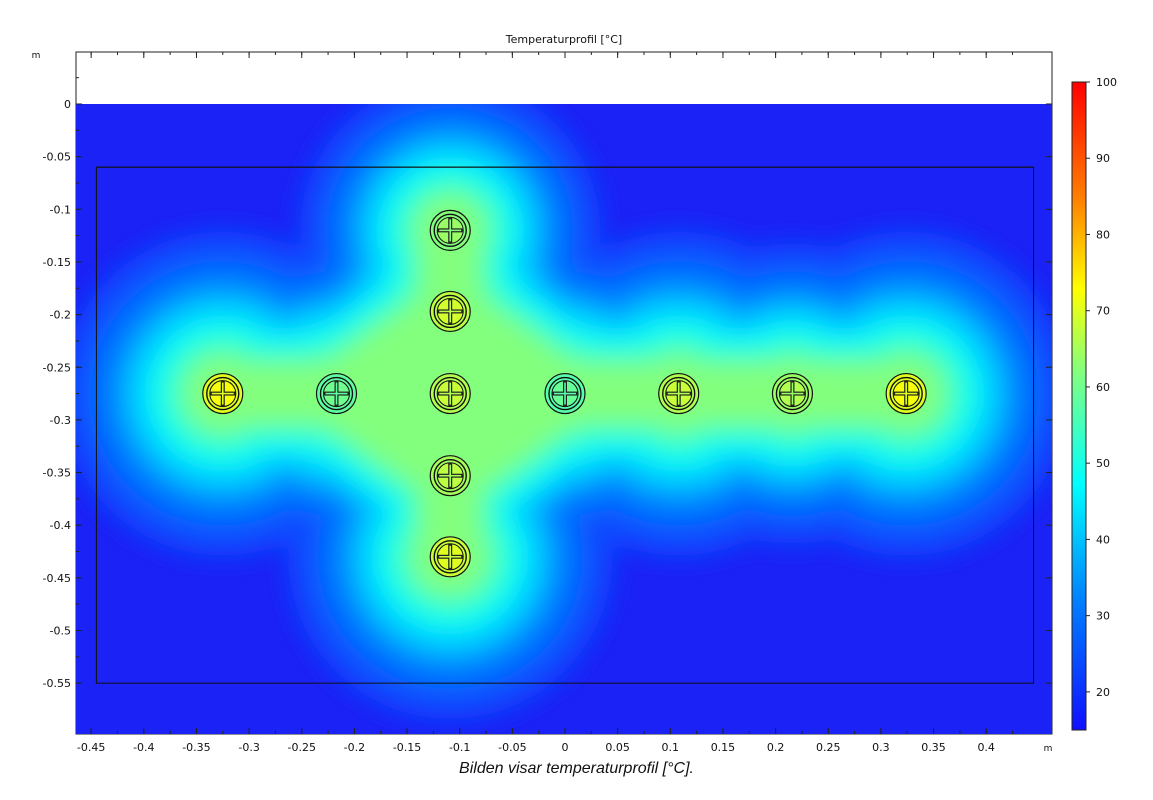 The height and width of the screenshot is (800, 1153). What do you see at coordinates (60, 209) in the screenshot?
I see `y-tick-label: -0.1` at bounding box center [60, 209].